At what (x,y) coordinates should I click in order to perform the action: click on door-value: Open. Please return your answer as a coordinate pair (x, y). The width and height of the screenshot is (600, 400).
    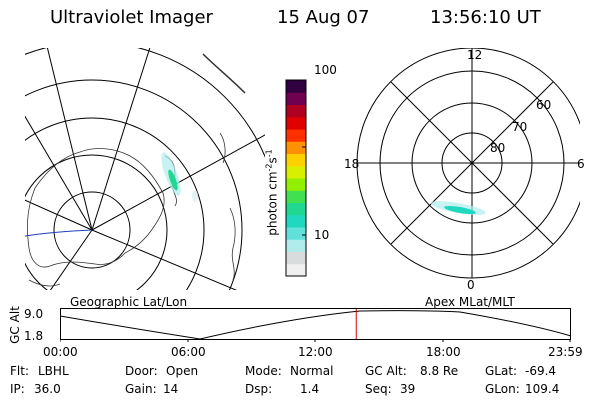
    Looking at the image, I should click on (182, 371).